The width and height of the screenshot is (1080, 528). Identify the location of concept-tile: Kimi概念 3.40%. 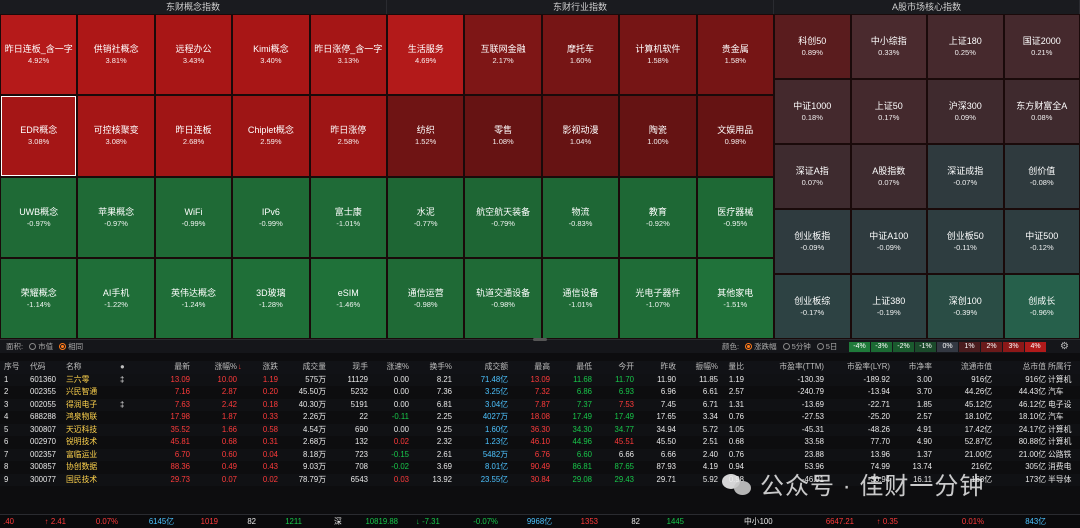
(271, 55).